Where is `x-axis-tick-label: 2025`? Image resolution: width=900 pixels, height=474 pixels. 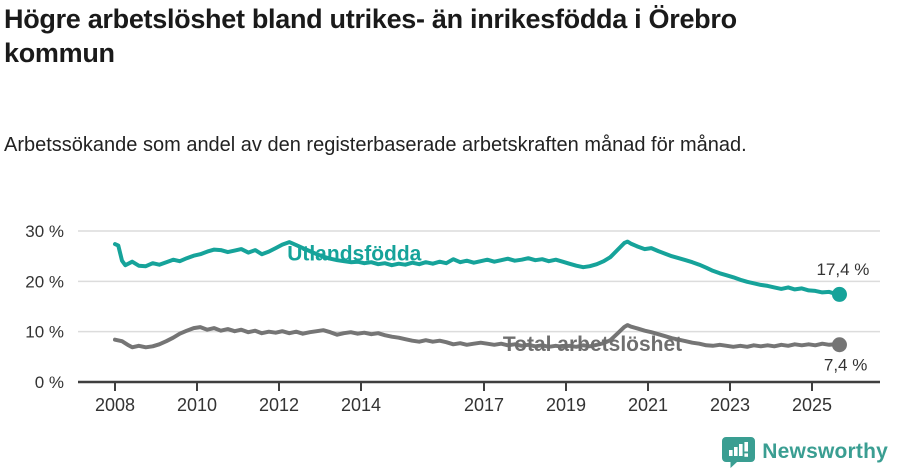 x-axis-tick-label: 2025 is located at coordinates (812, 405).